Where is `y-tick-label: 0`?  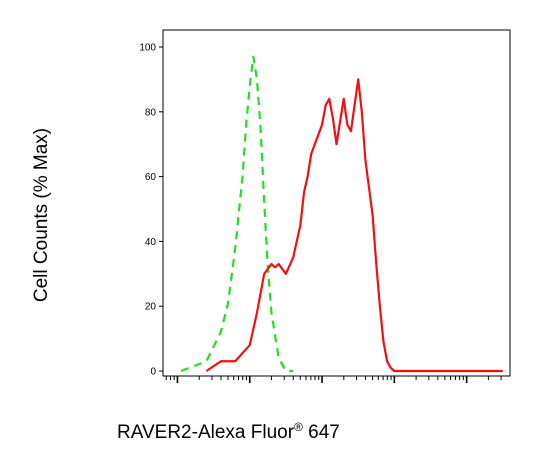 y-tick-label: 0 is located at coordinates (153, 372).